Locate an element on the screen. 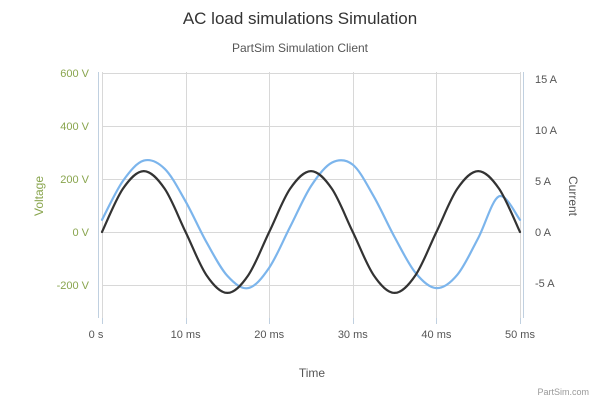  y-left-tick-label: 600 V is located at coordinates (74, 74).